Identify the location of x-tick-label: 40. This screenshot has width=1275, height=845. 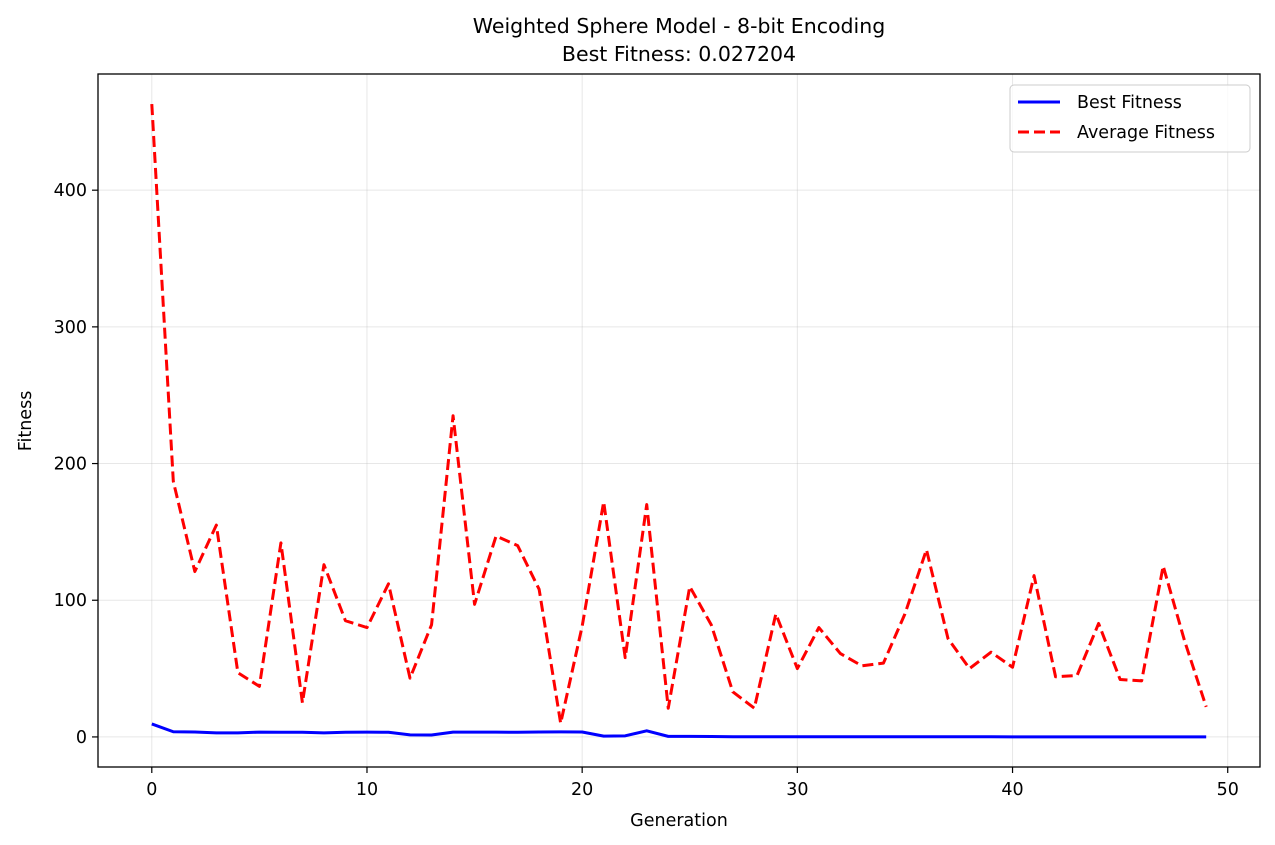
(1012, 790).